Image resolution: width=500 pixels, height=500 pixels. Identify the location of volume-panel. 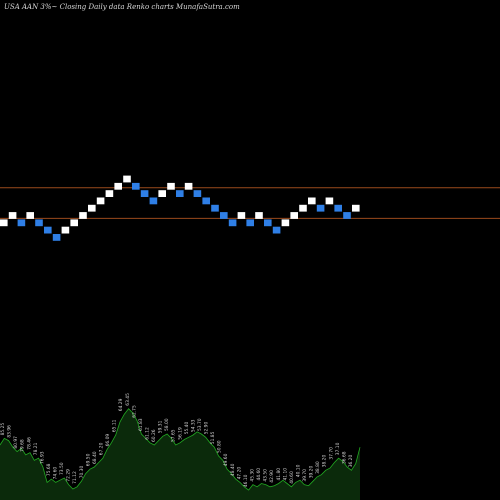
(180, 454).